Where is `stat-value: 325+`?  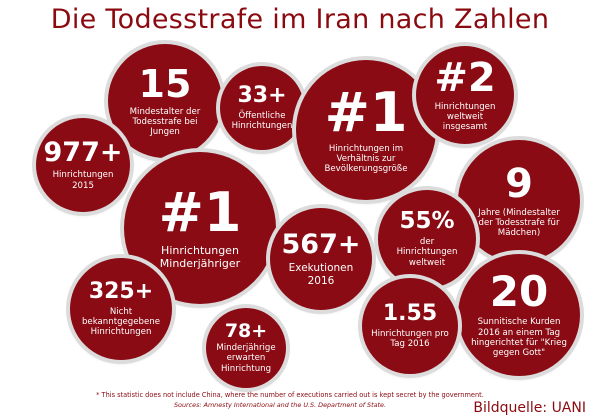
stat-value: 325+ is located at coordinates (121, 291).